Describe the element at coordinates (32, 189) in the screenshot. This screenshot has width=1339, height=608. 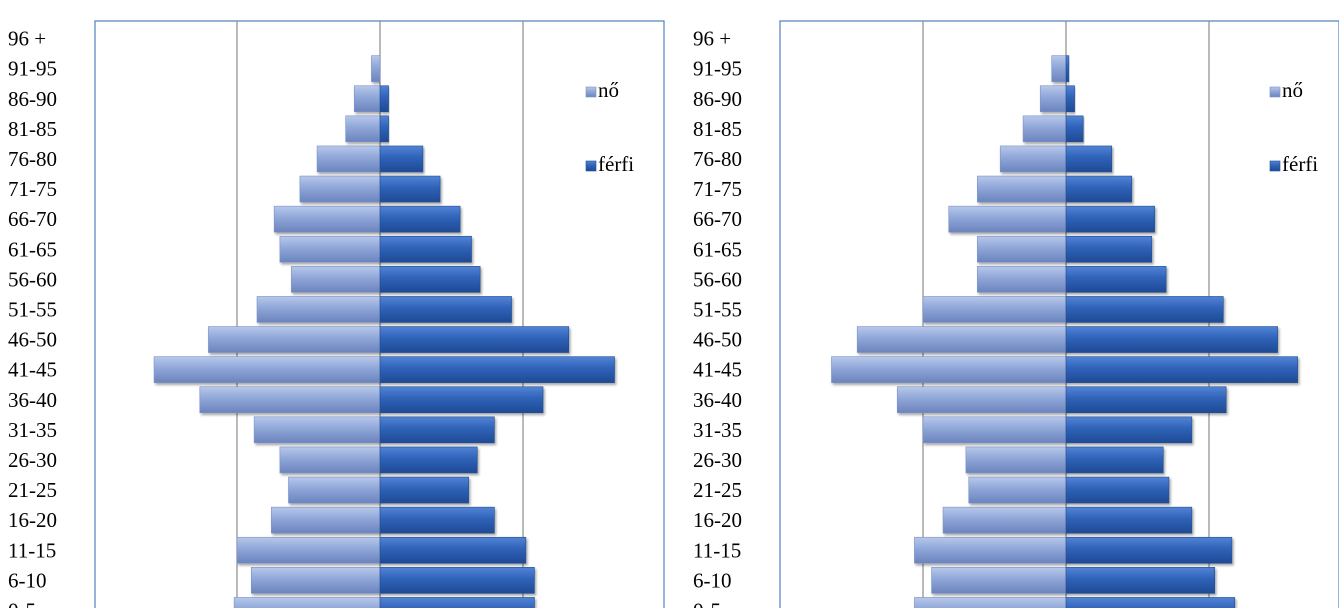
I see `category-label: 71-75` at that location.